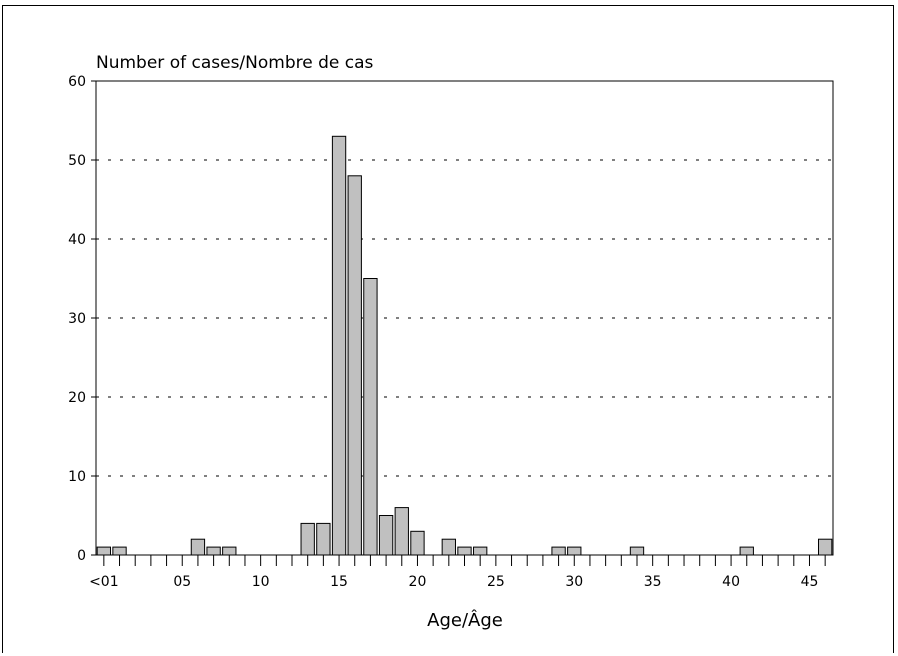 This screenshot has width=898, height=656. What do you see at coordinates (339, 582) in the screenshot?
I see `x-tick-label: 15` at bounding box center [339, 582].